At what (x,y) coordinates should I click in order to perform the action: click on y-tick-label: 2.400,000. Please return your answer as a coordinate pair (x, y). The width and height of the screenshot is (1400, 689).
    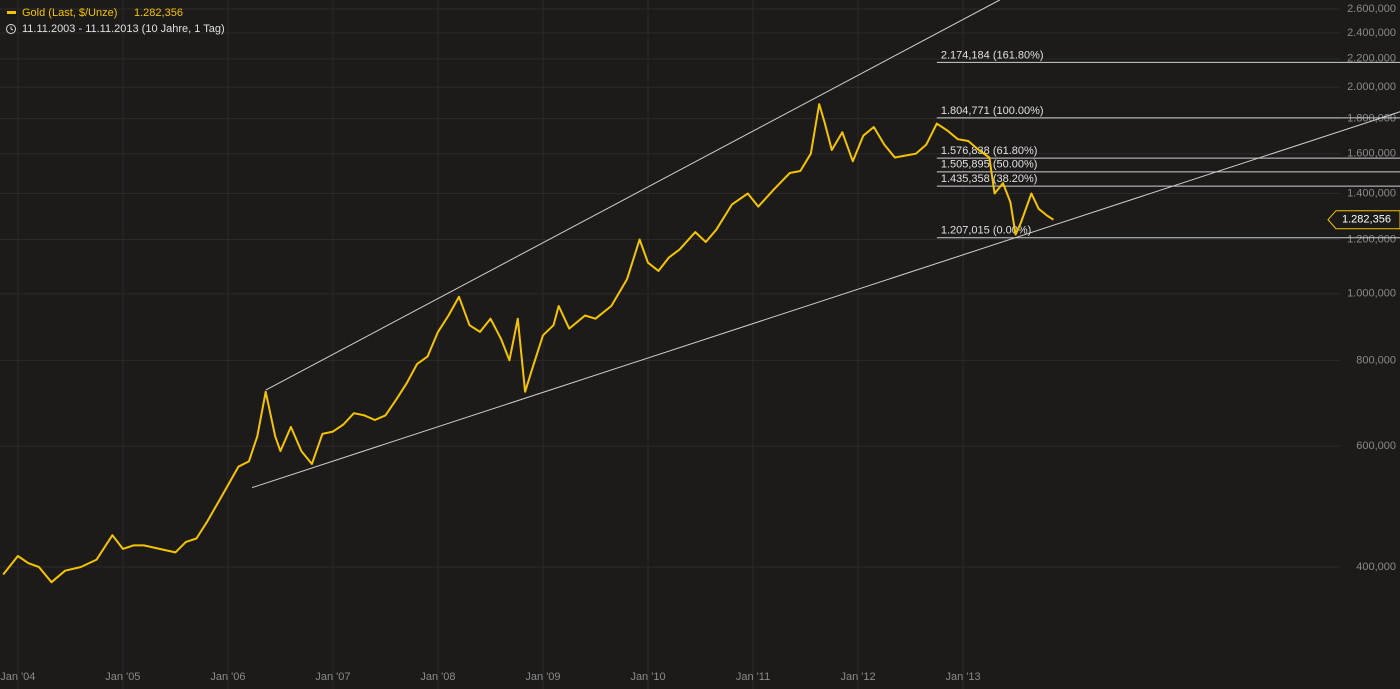
    Looking at the image, I should click on (1371, 33).